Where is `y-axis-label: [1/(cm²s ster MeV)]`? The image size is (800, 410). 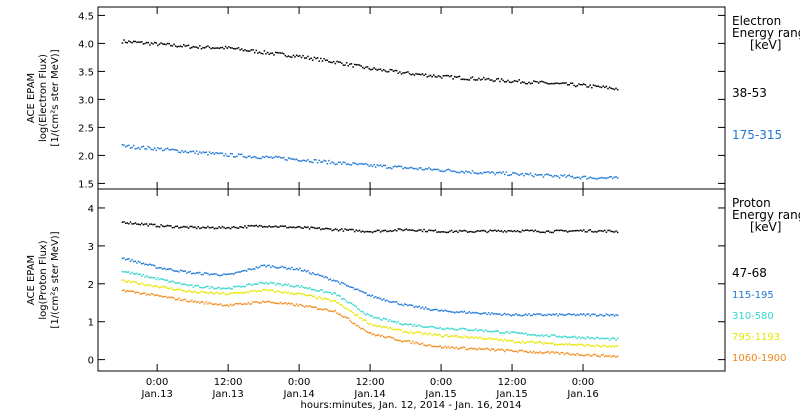
y-axis-label: [1/(cm²s ster MeV)] is located at coordinates (55, 97).